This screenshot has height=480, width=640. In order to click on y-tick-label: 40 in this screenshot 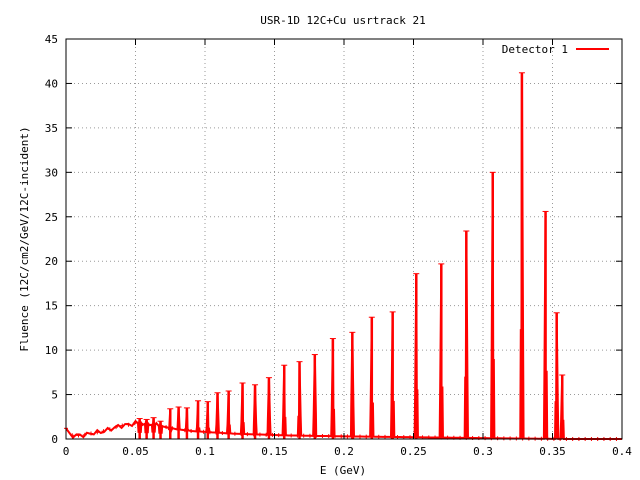, I will do `click(51, 83)`.